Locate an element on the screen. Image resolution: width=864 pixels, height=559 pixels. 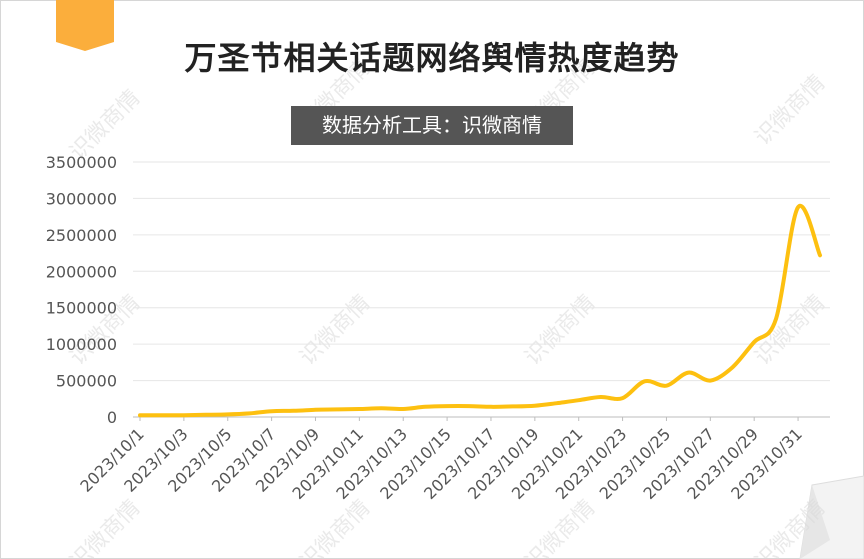
y-tick-label: 500000 is located at coordinates (86, 381).